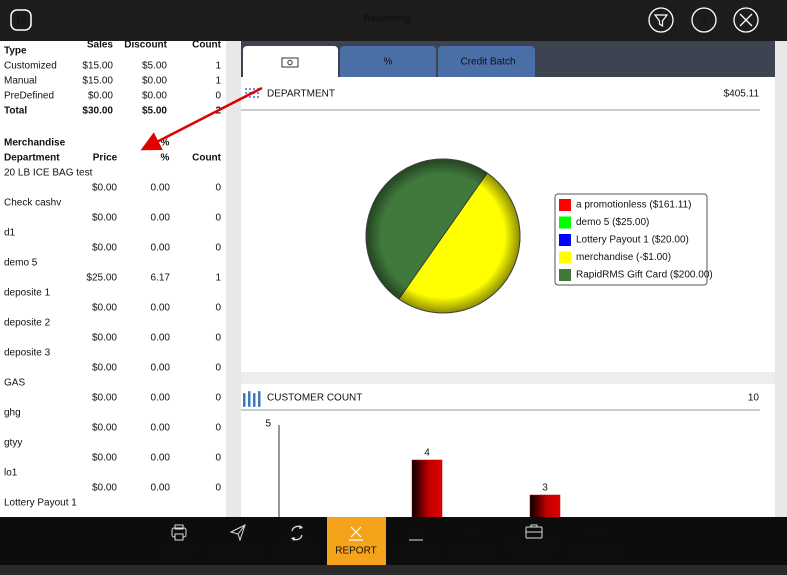 The image size is (787, 575). What do you see at coordinates (179, 551) in the screenshot?
I see `toolbar-label: PRINT` at bounding box center [179, 551].